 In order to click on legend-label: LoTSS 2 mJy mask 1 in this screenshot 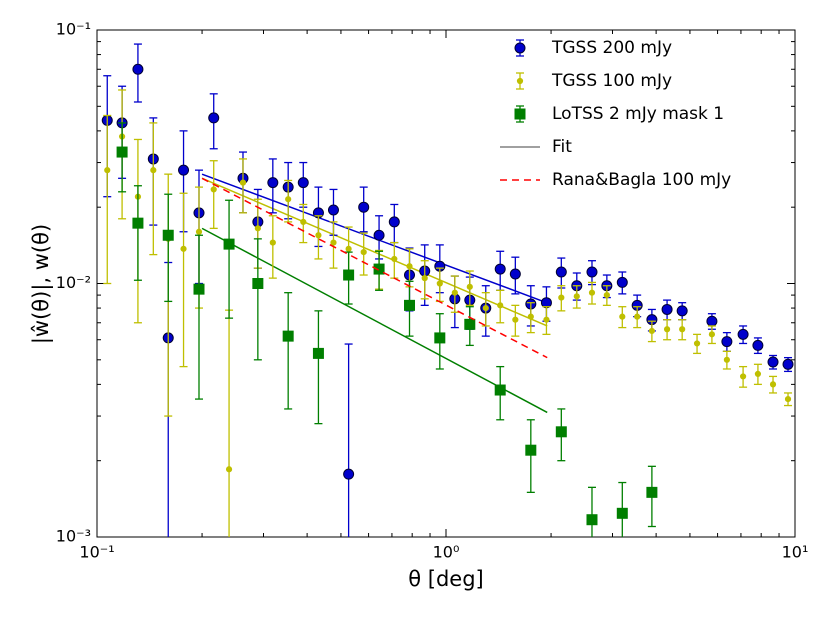, I will do `click(638, 114)`.